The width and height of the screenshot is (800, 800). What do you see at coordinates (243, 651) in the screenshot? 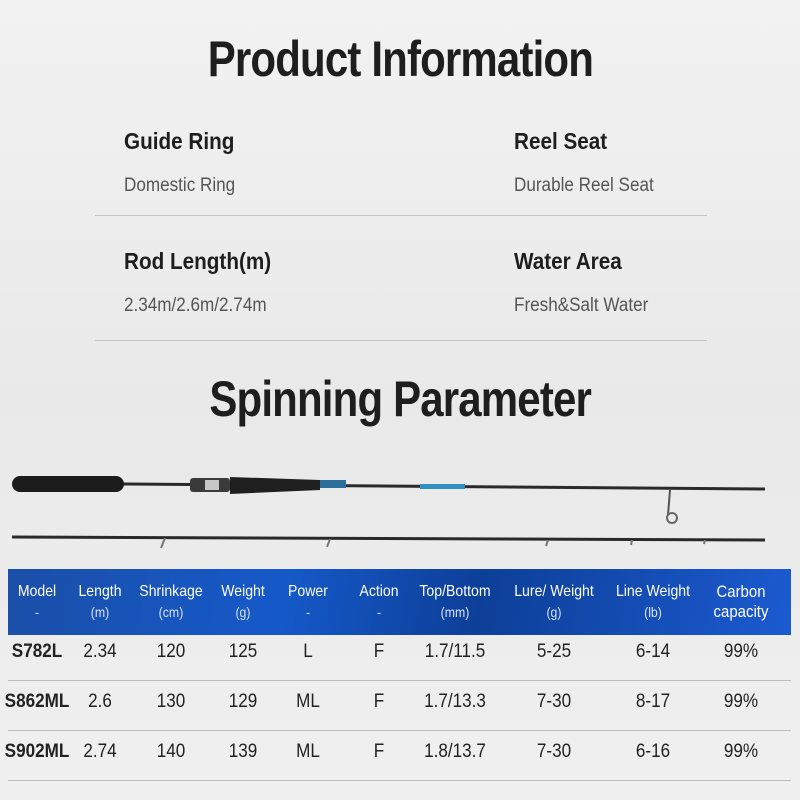
I see `table-cell: 125` at bounding box center [243, 651].